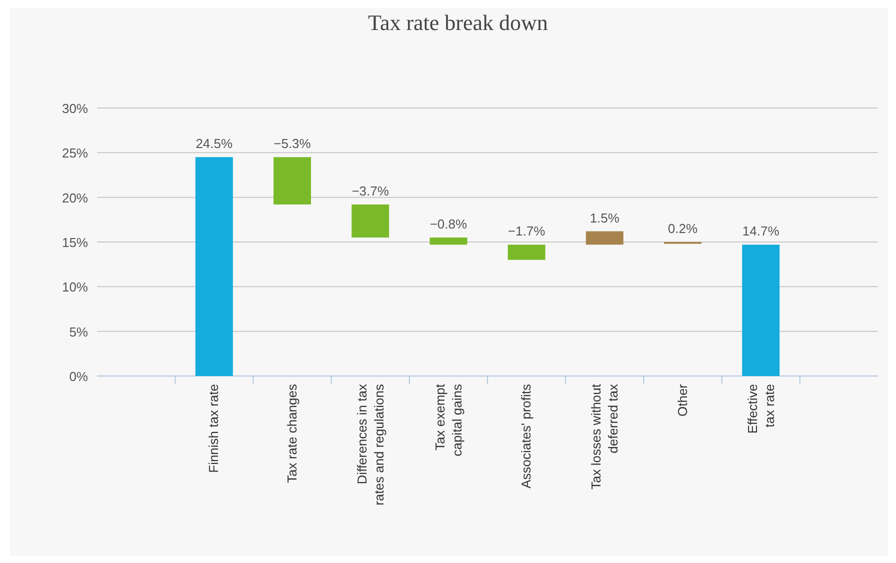  I want to click on data-label: −5.3%, so click(293, 144).